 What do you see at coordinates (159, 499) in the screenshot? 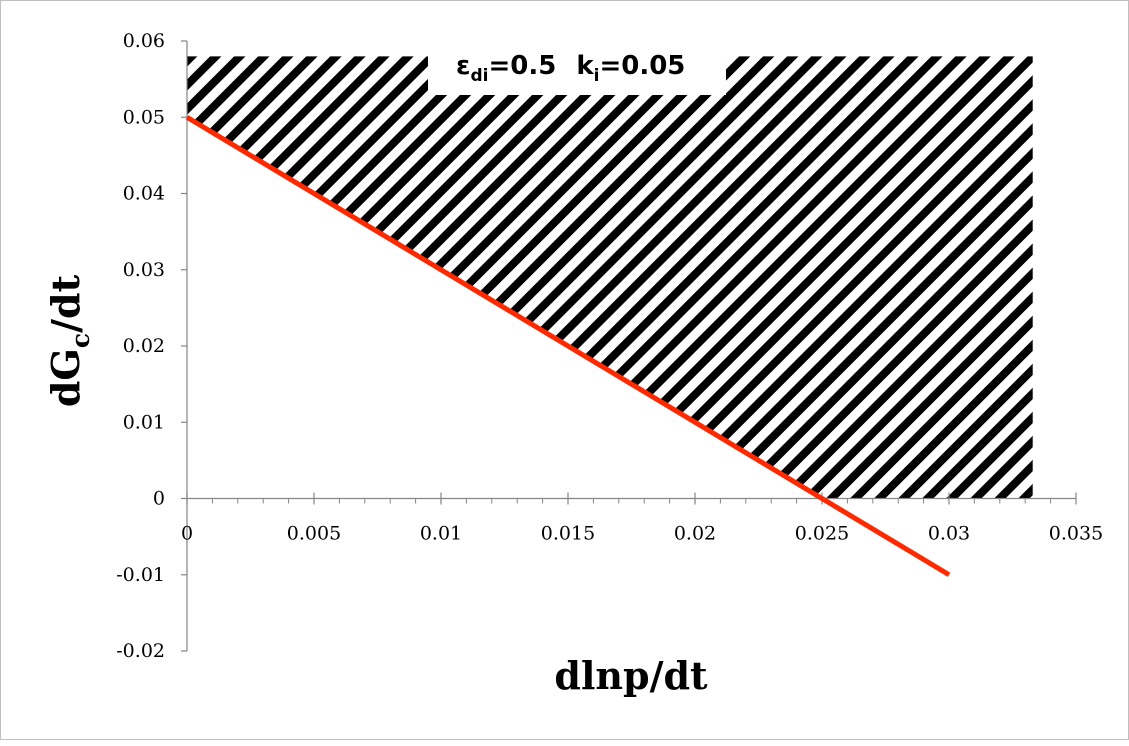
I see `y-tick-label: 0` at bounding box center [159, 499].